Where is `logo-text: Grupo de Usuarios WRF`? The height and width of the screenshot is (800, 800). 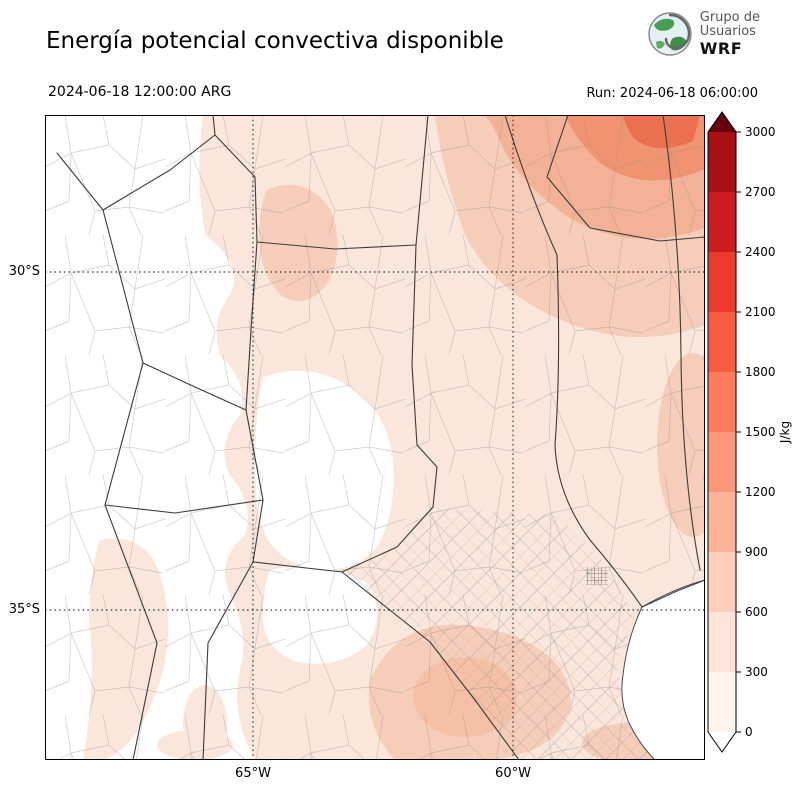
logo-text: Grupo de Usuarios WRF is located at coordinates (729, 33).